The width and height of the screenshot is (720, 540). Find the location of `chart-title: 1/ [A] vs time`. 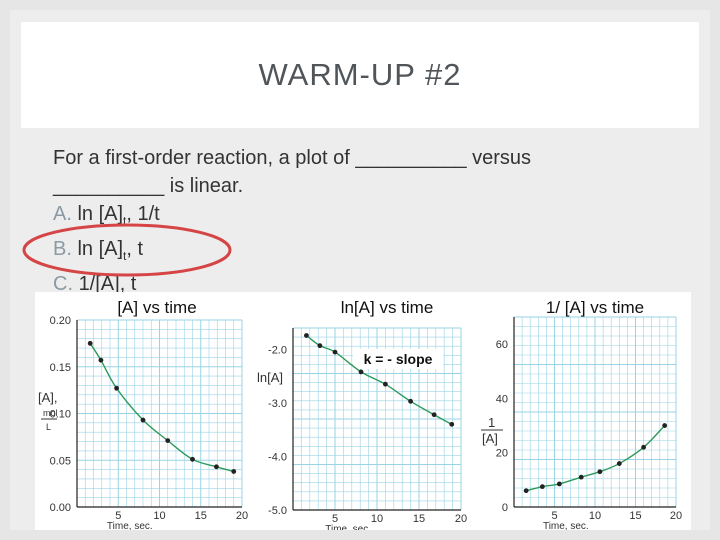

chart-title: 1/ [A] vs time is located at coordinates (595, 307).